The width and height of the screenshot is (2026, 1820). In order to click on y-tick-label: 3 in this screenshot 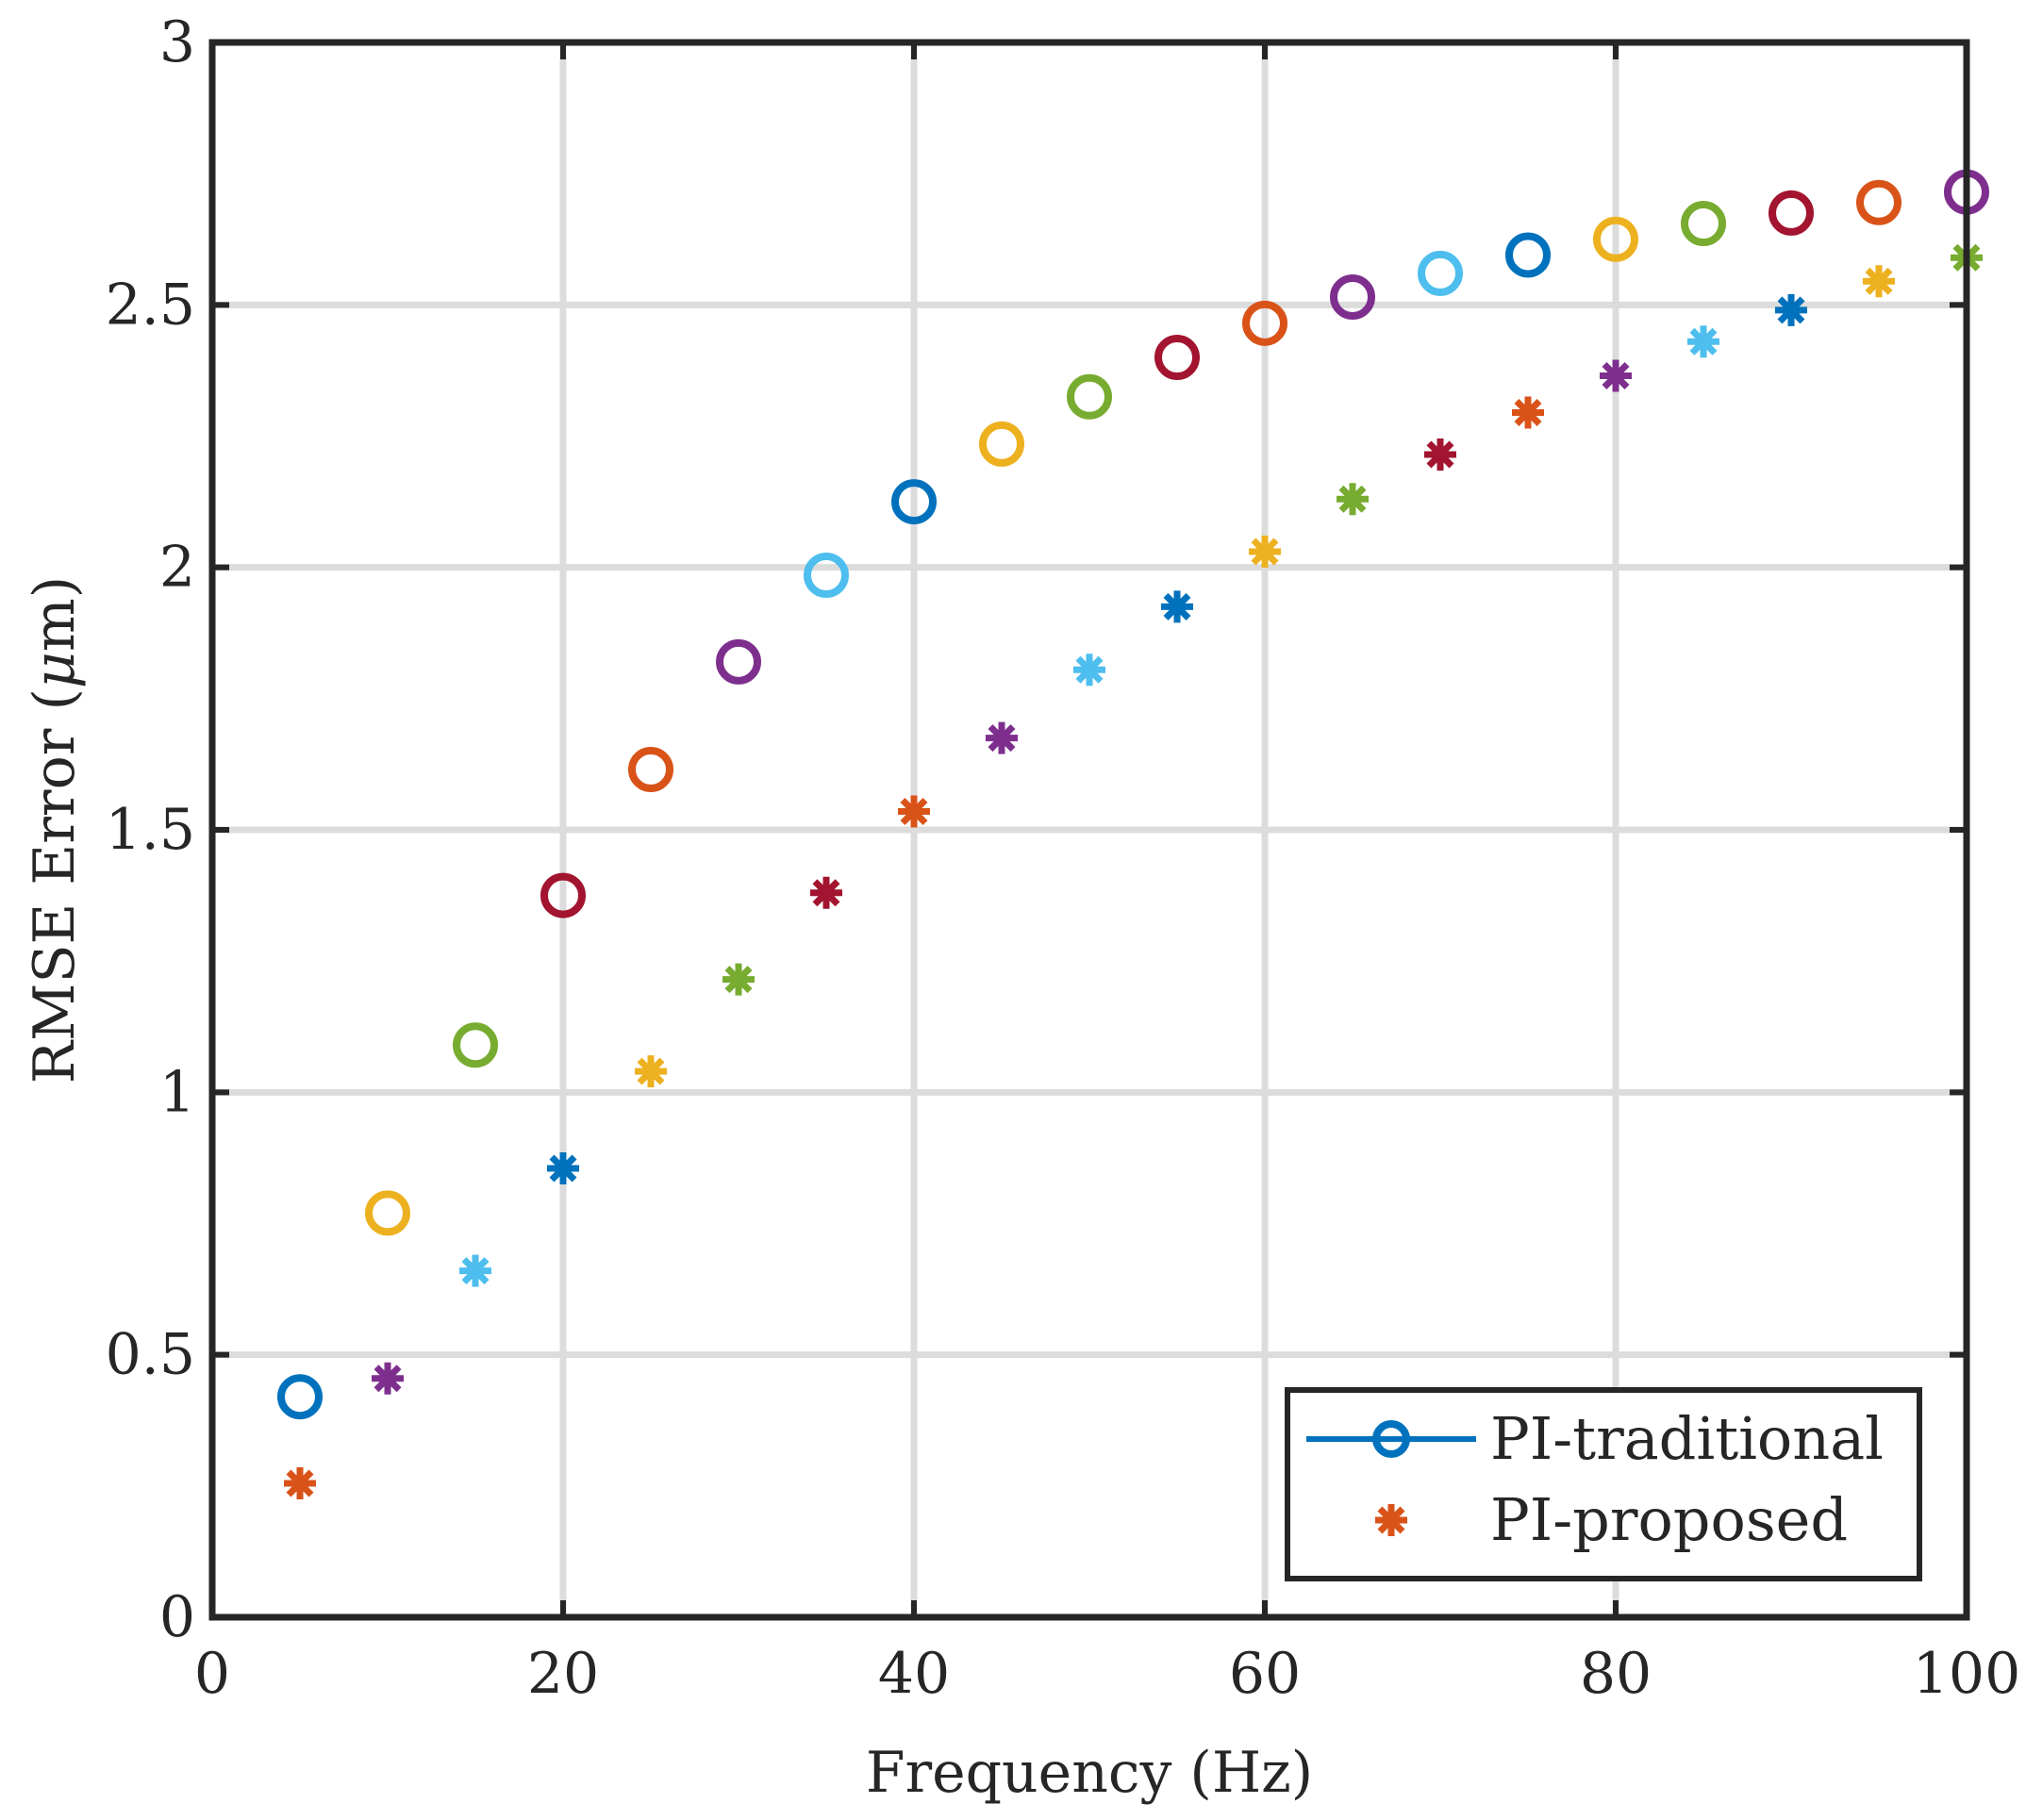, I will do `click(177, 42)`.